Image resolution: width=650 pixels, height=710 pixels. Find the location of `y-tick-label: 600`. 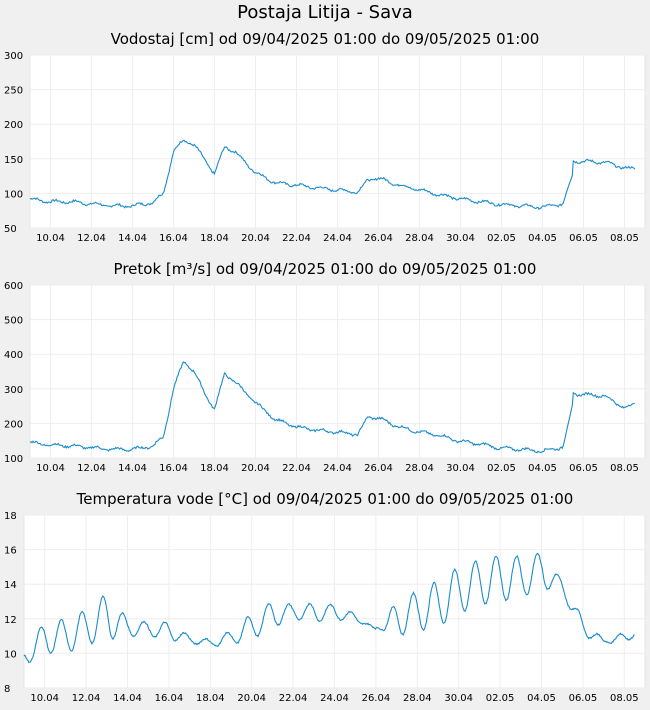

y-tick-label: 600 is located at coordinates (13, 286).